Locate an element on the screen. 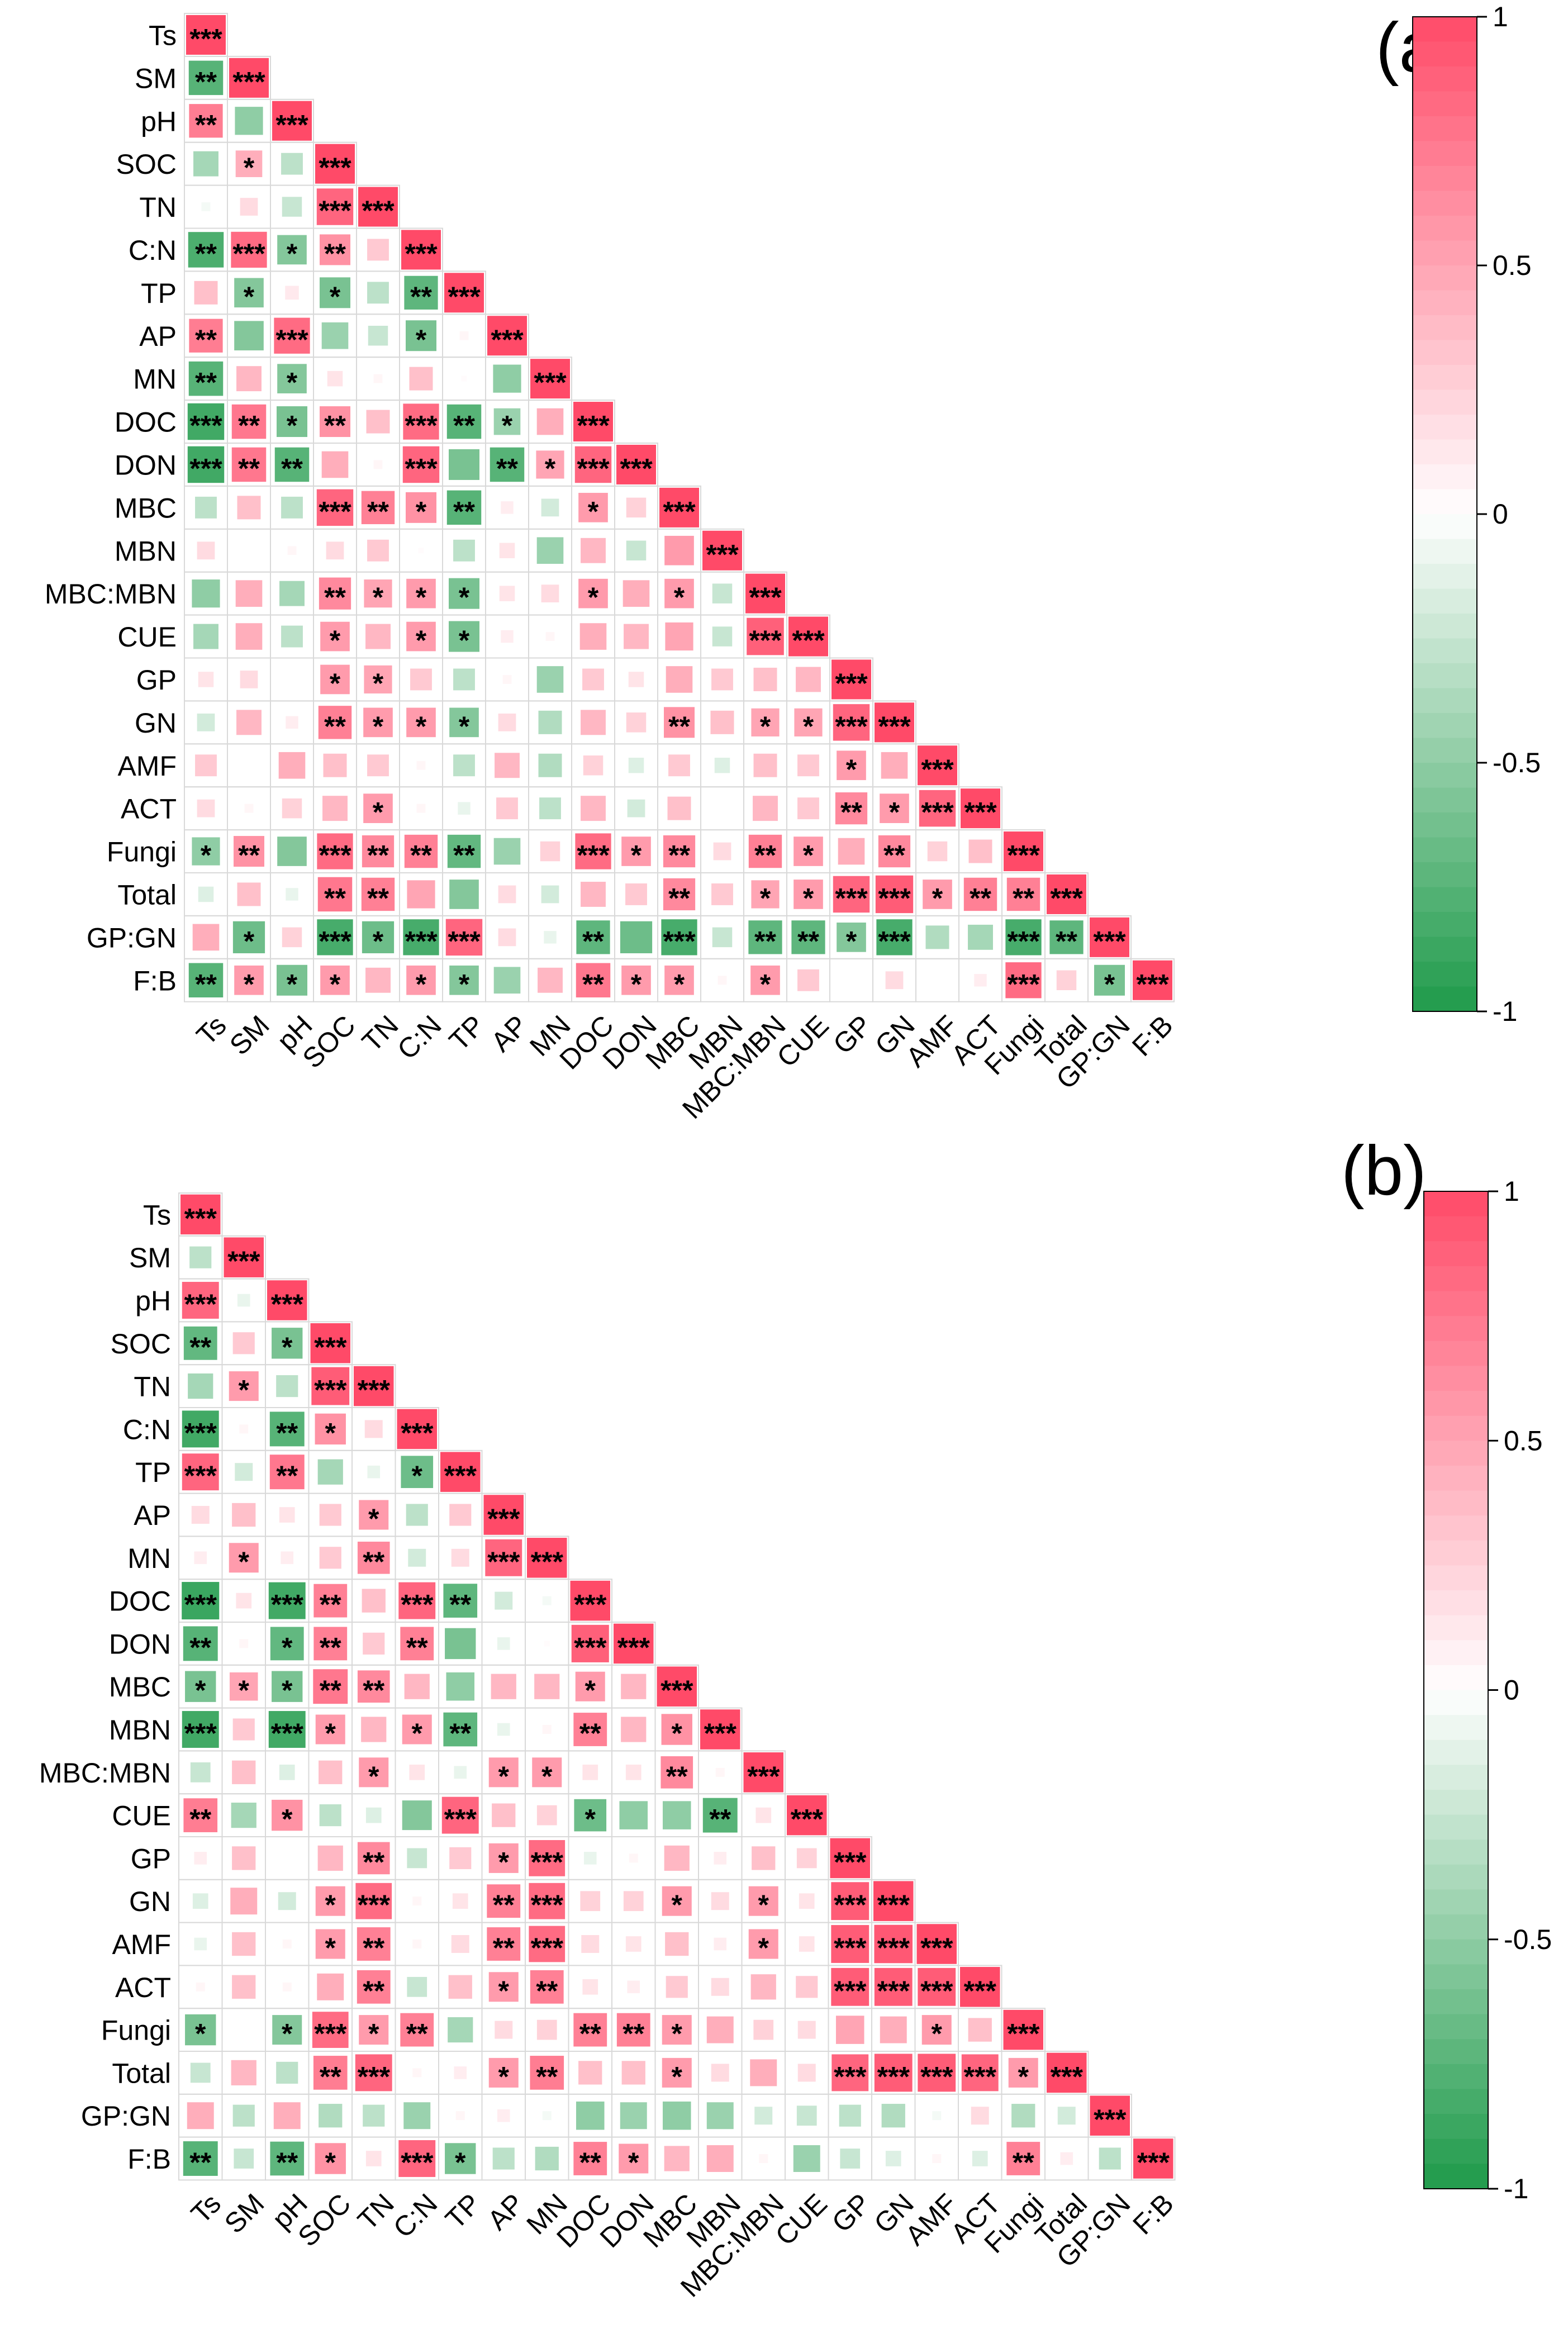 The image size is (1568, 2329). corr-square-doc-soc is located at coordinates (330, 1601).